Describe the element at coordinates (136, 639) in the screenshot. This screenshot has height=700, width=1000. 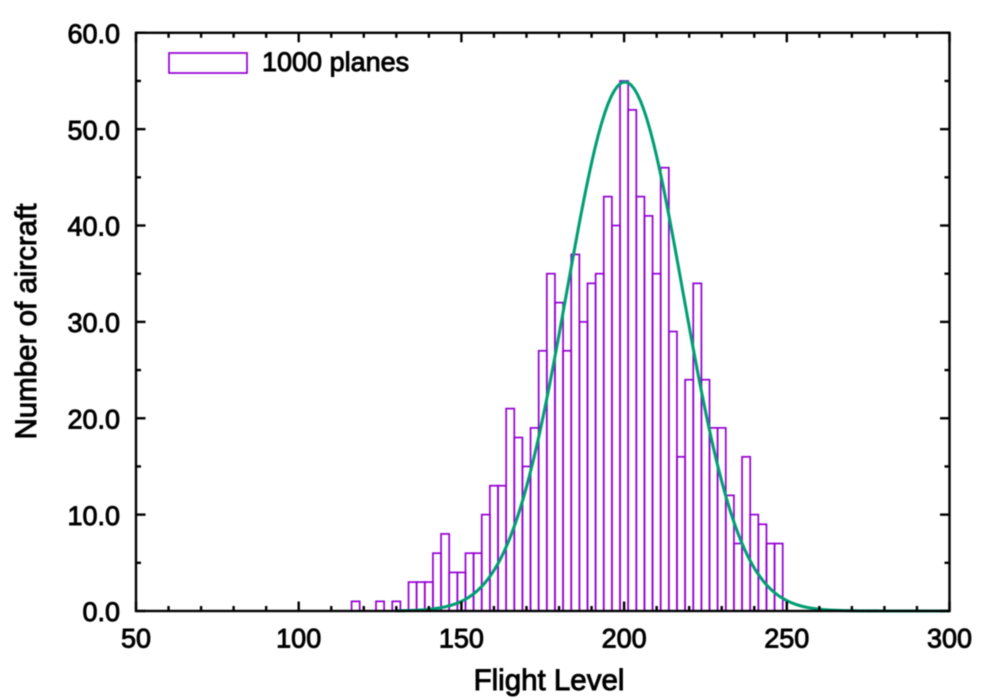
I see `svg-text: 50` at that location.